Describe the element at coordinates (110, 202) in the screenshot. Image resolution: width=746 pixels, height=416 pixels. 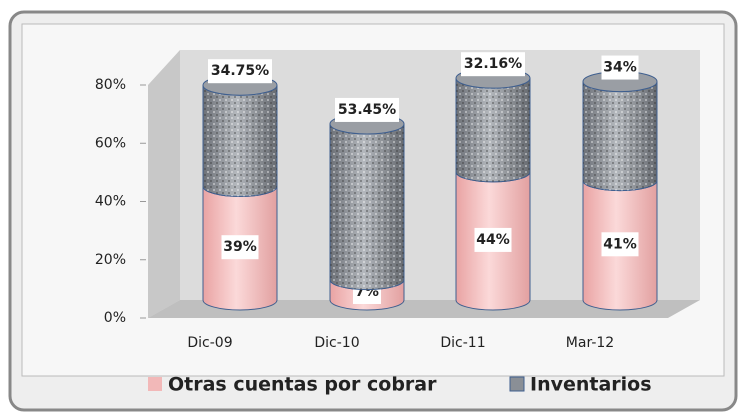
I see `y-tick-label: 40%` at that location.